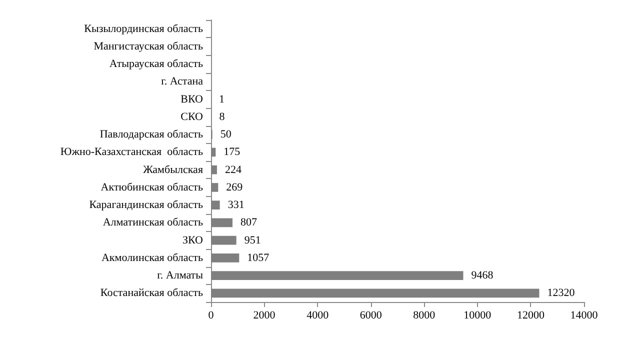 This screenshot has width=627, height=340. Describe the element at coordinates (318, 316) in the screenshot. I see `x-tick-label: 4000` at that location.